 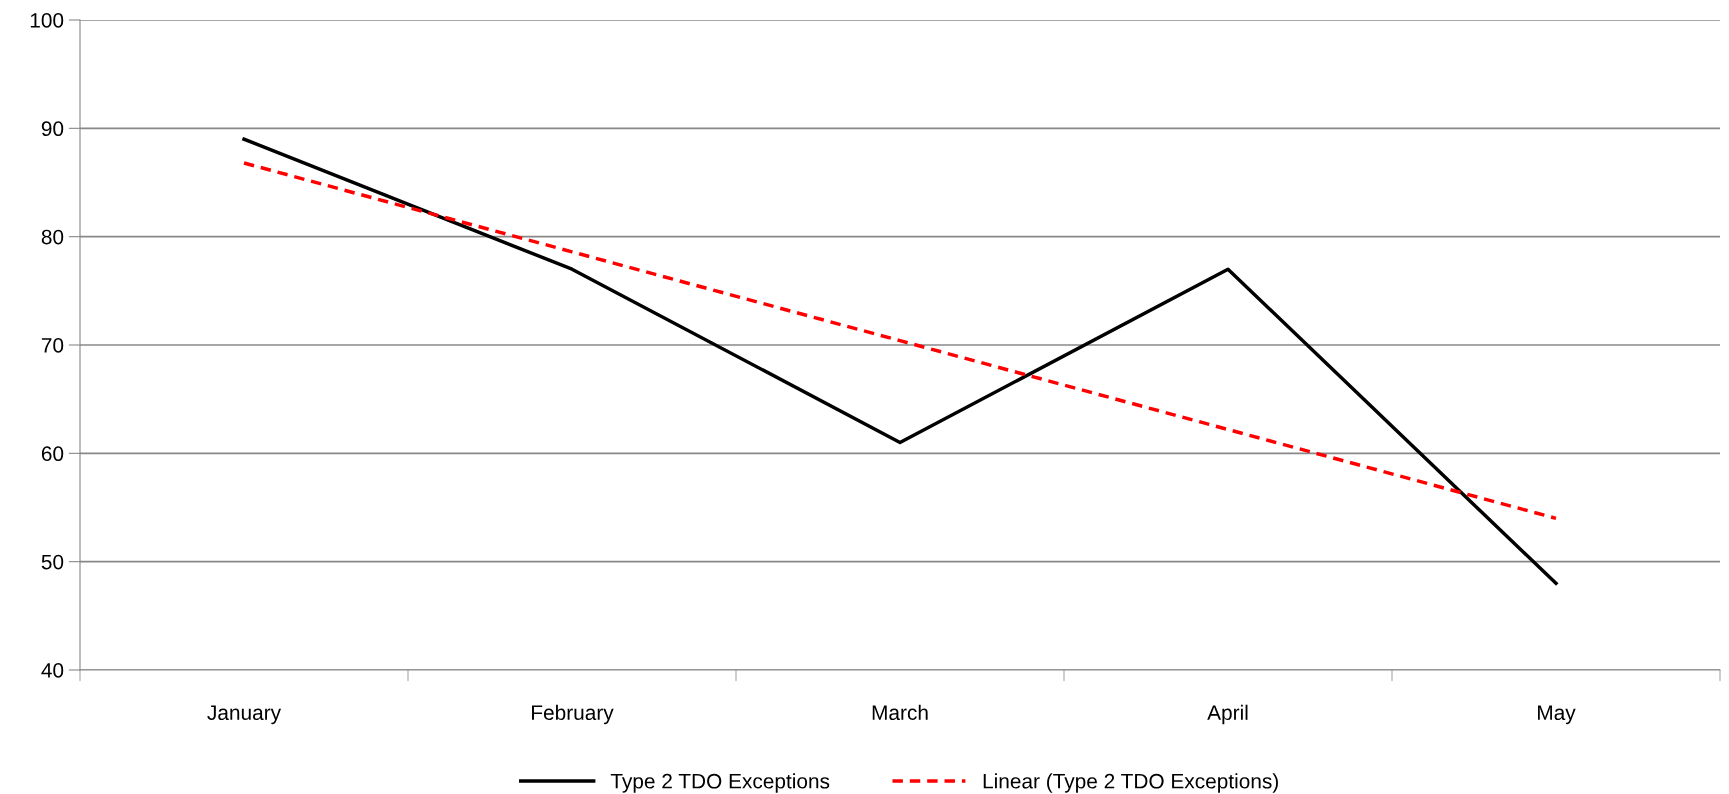 I want to click on x-tick-label: February, so click(x=573, y=714).